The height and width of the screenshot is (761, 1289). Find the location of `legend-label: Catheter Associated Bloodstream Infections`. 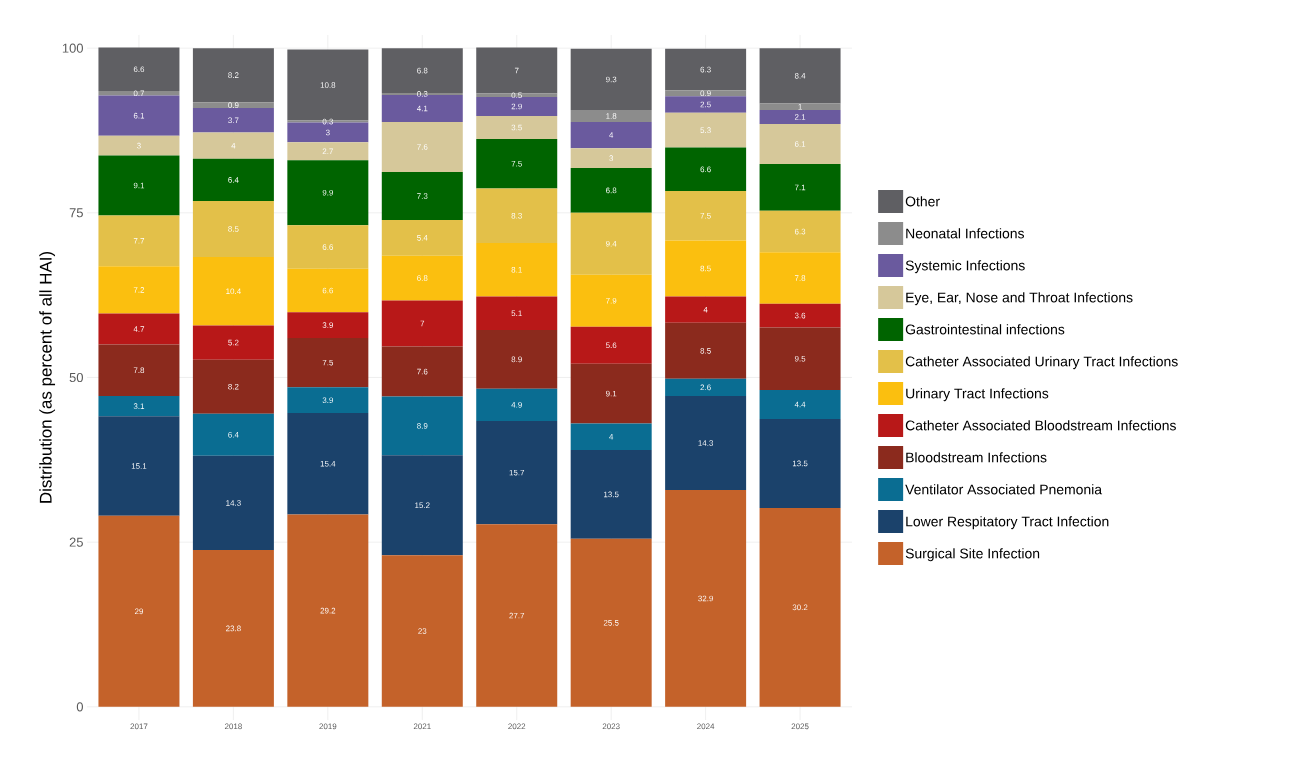

legend-label: Catheter Associated Bloodstream Infections is located at coordinates (1040, 425).